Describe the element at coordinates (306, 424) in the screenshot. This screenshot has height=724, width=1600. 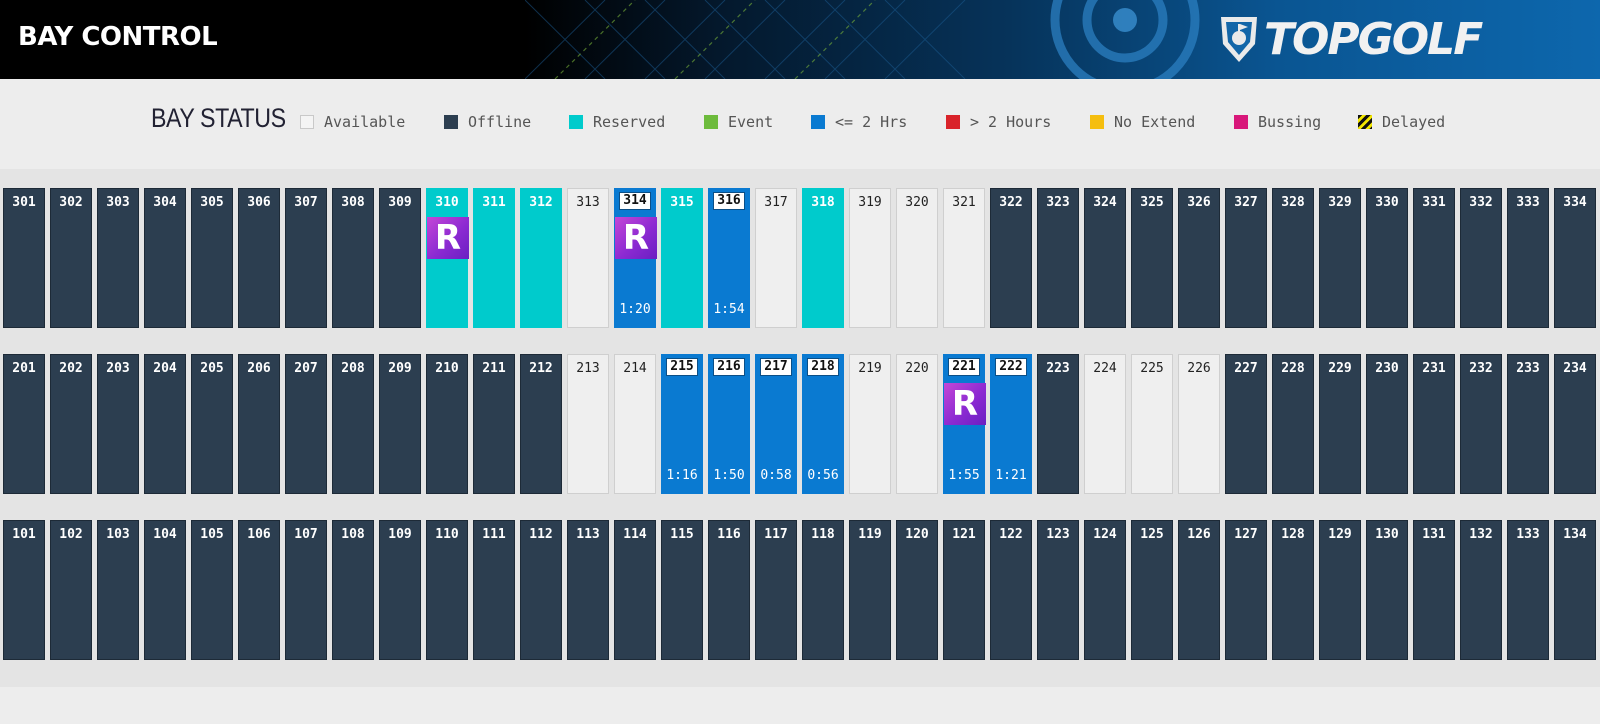
I see `bay-tile: 207` at that location.